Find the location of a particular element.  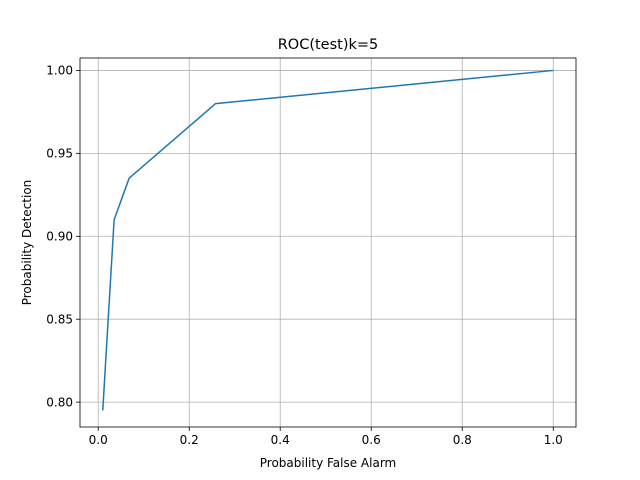

y-tick-label: 0.95 is located at coordinates (59, 154).